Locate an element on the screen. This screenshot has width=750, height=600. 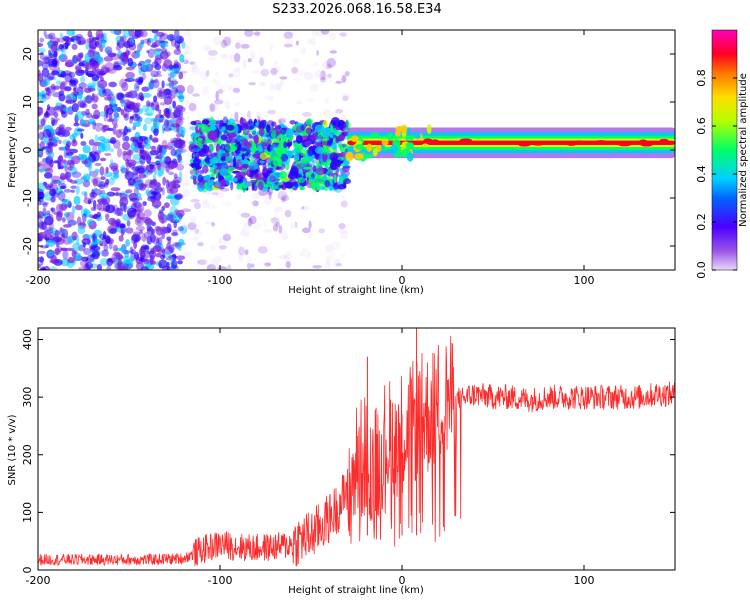
snr-ylabel: SNR (10 * v/v) is located at coordinates (12, 449).